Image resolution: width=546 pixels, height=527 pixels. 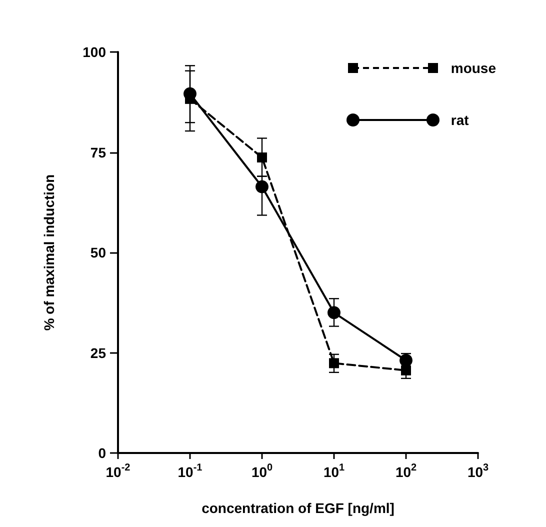 What do you see at coordinates (98, 152) in the screenshot?
I see `y-tick-label: 75` at bounding box center [98, 152].